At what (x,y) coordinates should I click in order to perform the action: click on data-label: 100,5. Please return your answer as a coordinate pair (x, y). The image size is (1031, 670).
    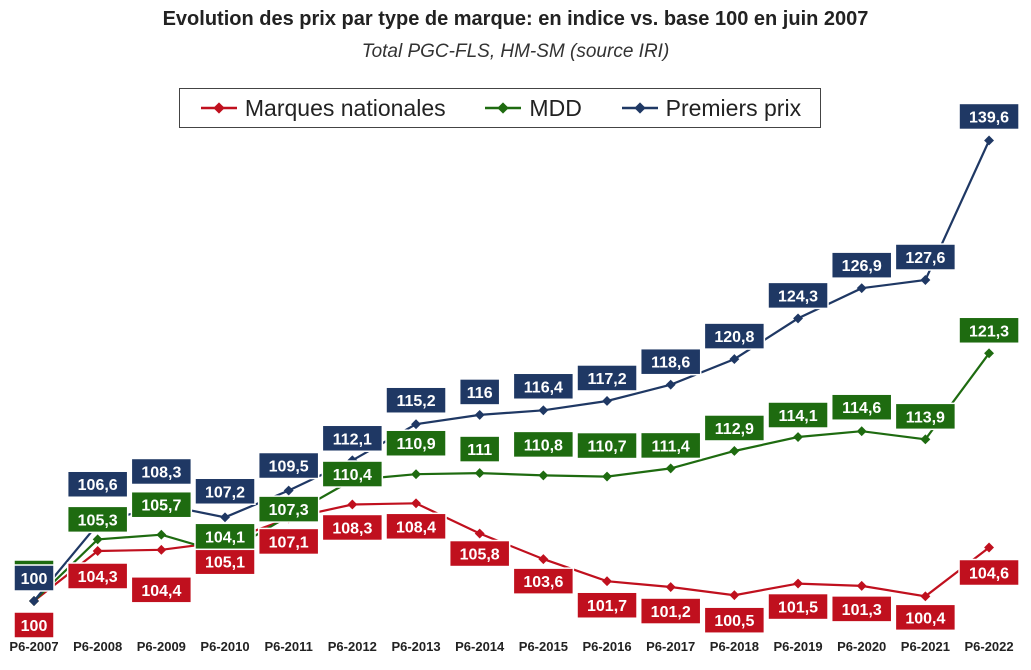
    Looking at the image, I should click on (734, 621).